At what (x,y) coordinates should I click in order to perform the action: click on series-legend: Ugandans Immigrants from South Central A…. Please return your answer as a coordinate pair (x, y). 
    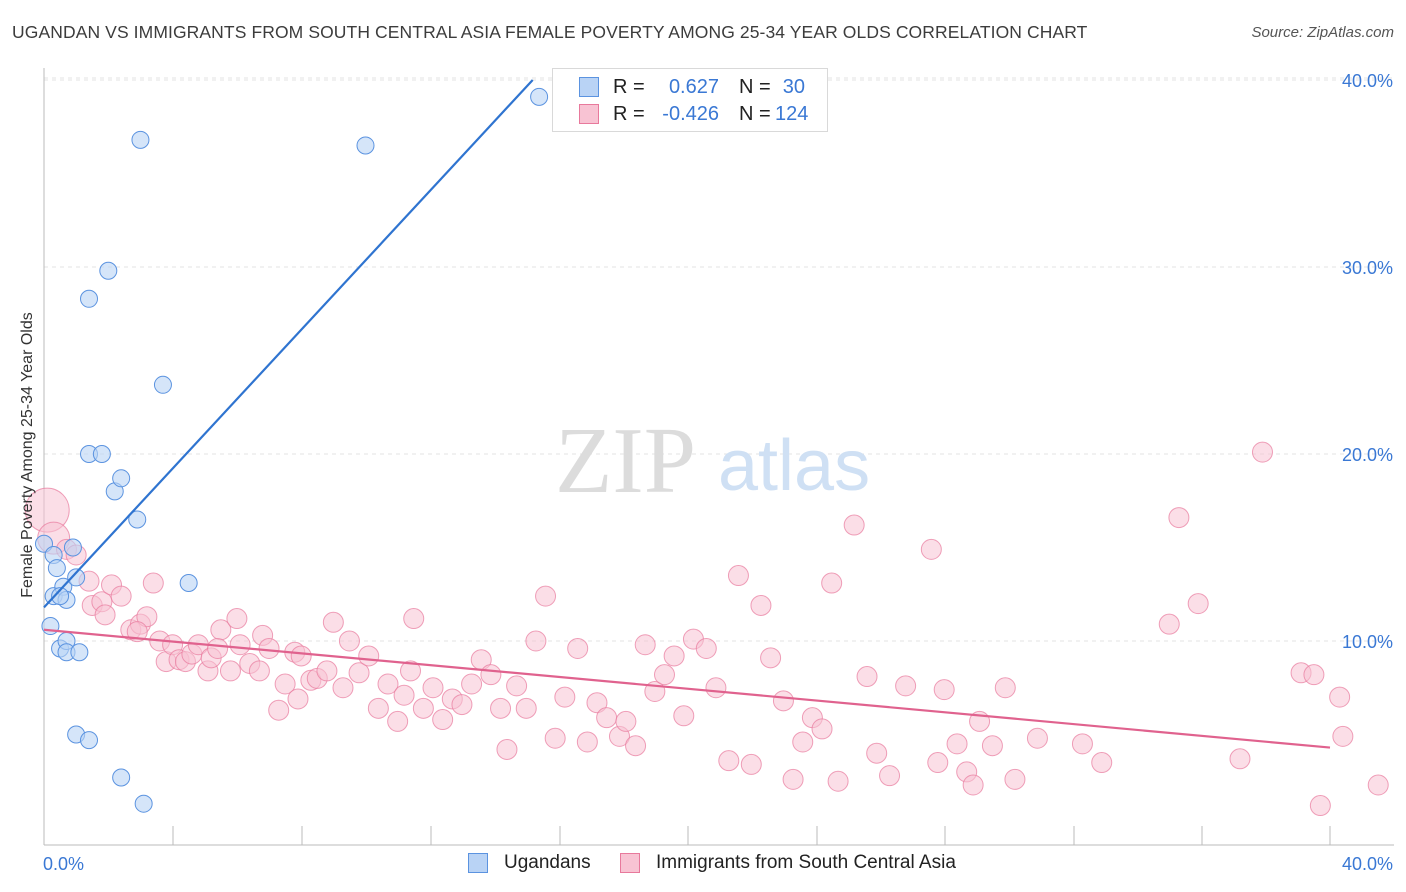
    Looking at the image, I should click on (703, 865).